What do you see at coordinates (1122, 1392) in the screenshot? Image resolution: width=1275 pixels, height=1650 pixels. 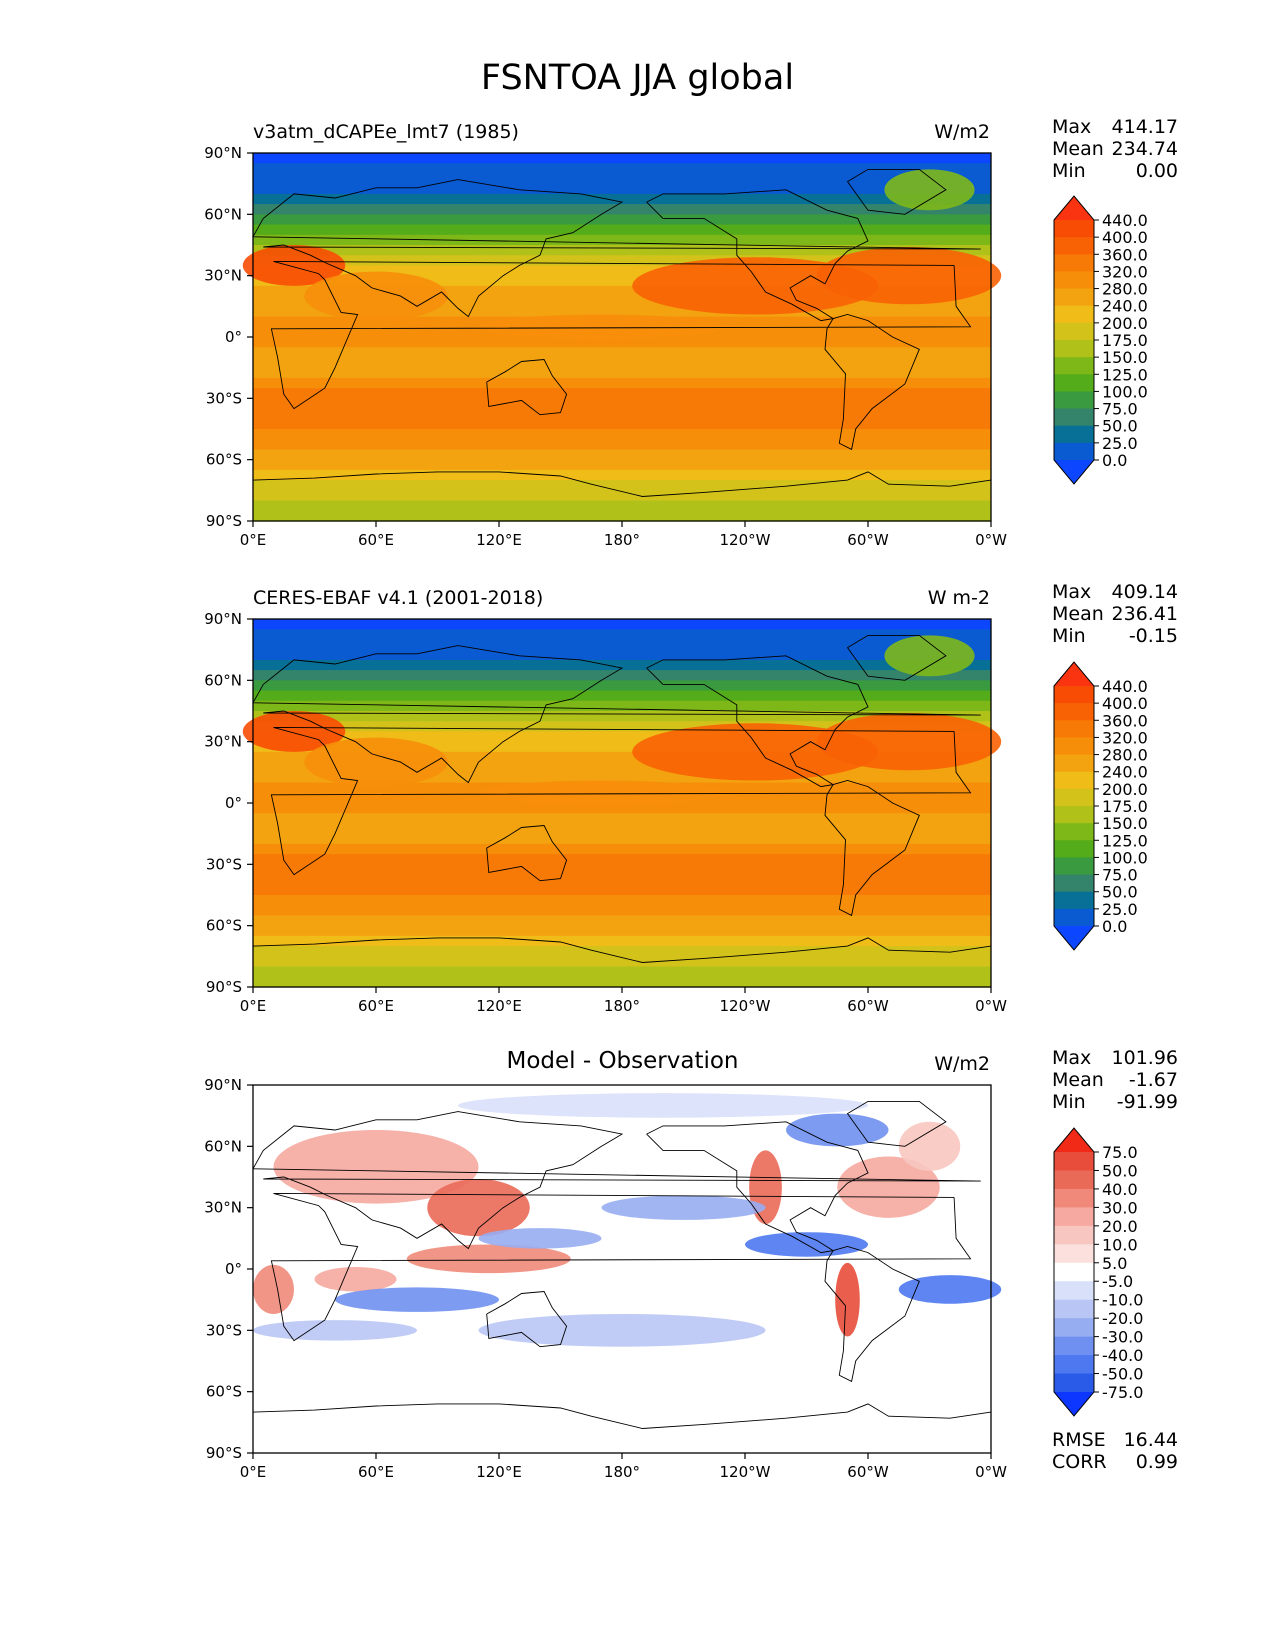 I see `colorbar-tick-label: -75.0` at bounding box center [1122, 1392].